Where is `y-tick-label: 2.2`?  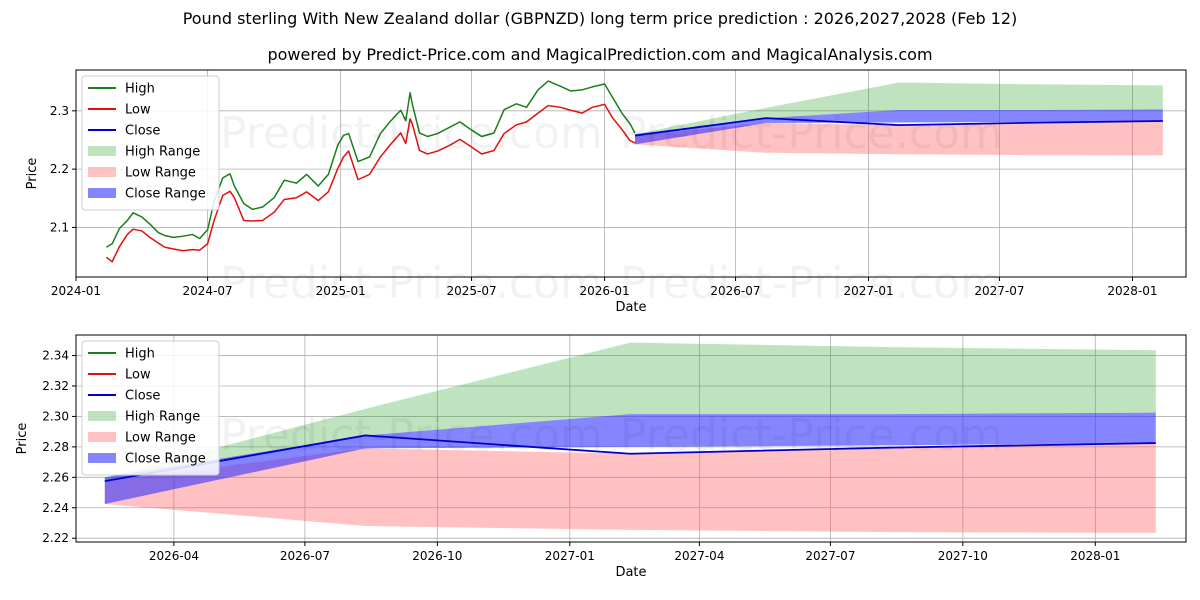
y-tick-label: 2.2 is located at coordinates (59, 169).